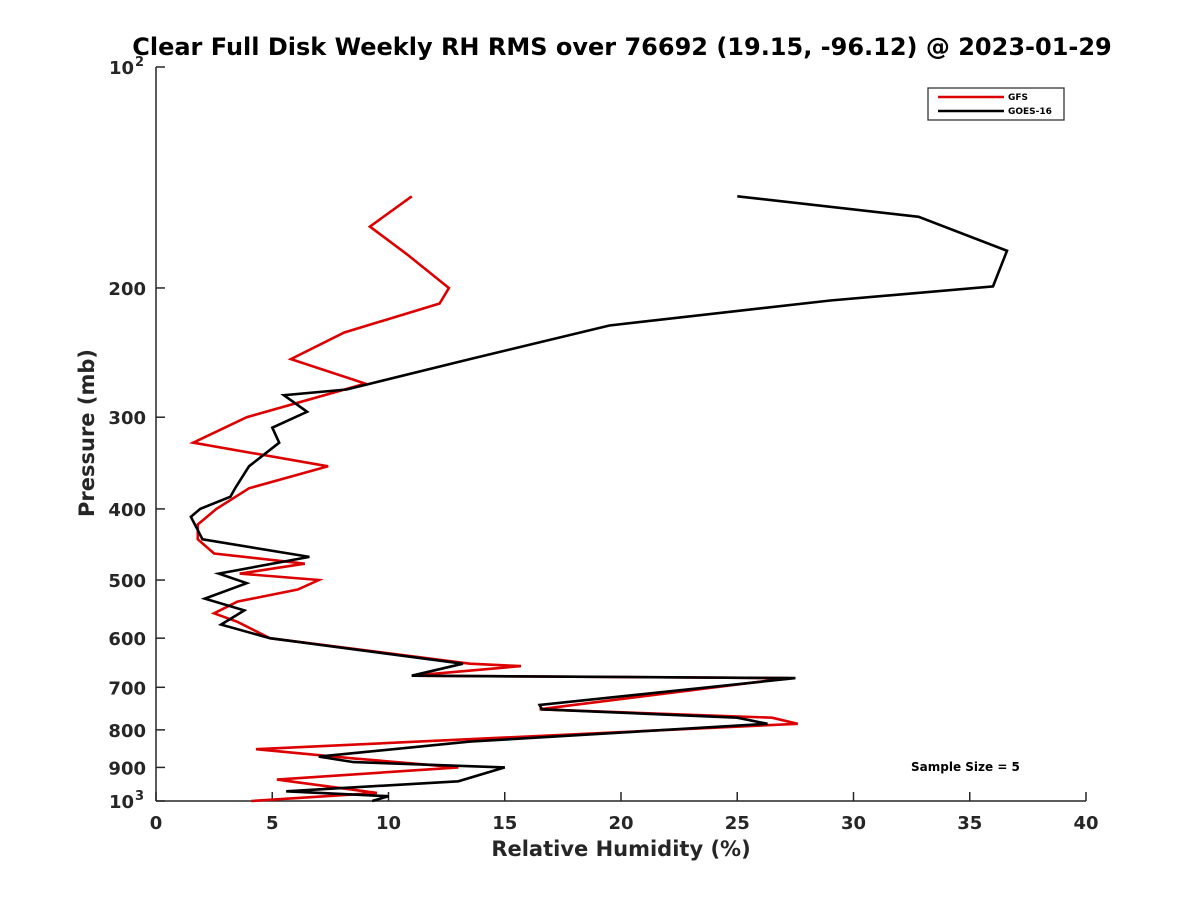 This screenshot has height=900, width=1200. I want to click on legend: GFS GOES-16, so click(996, 104).